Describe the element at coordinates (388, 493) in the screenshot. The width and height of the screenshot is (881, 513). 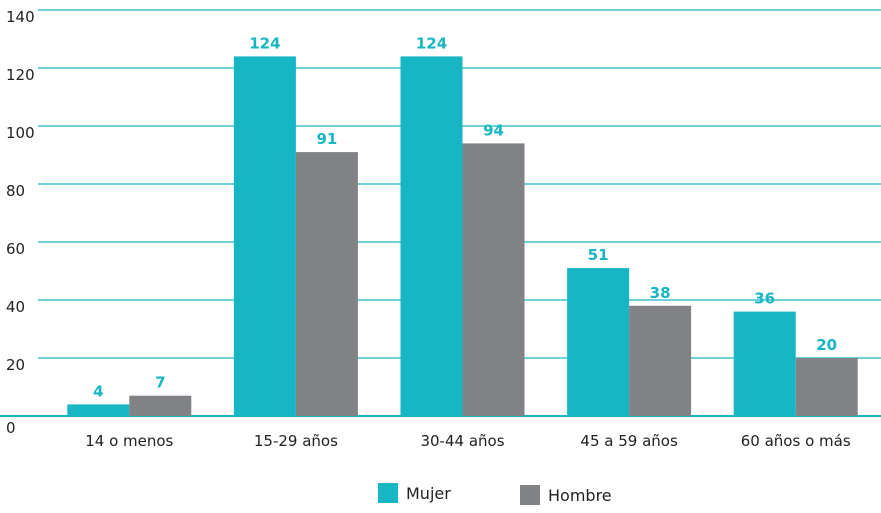
I see `legend-swatch-mujer` at that location.